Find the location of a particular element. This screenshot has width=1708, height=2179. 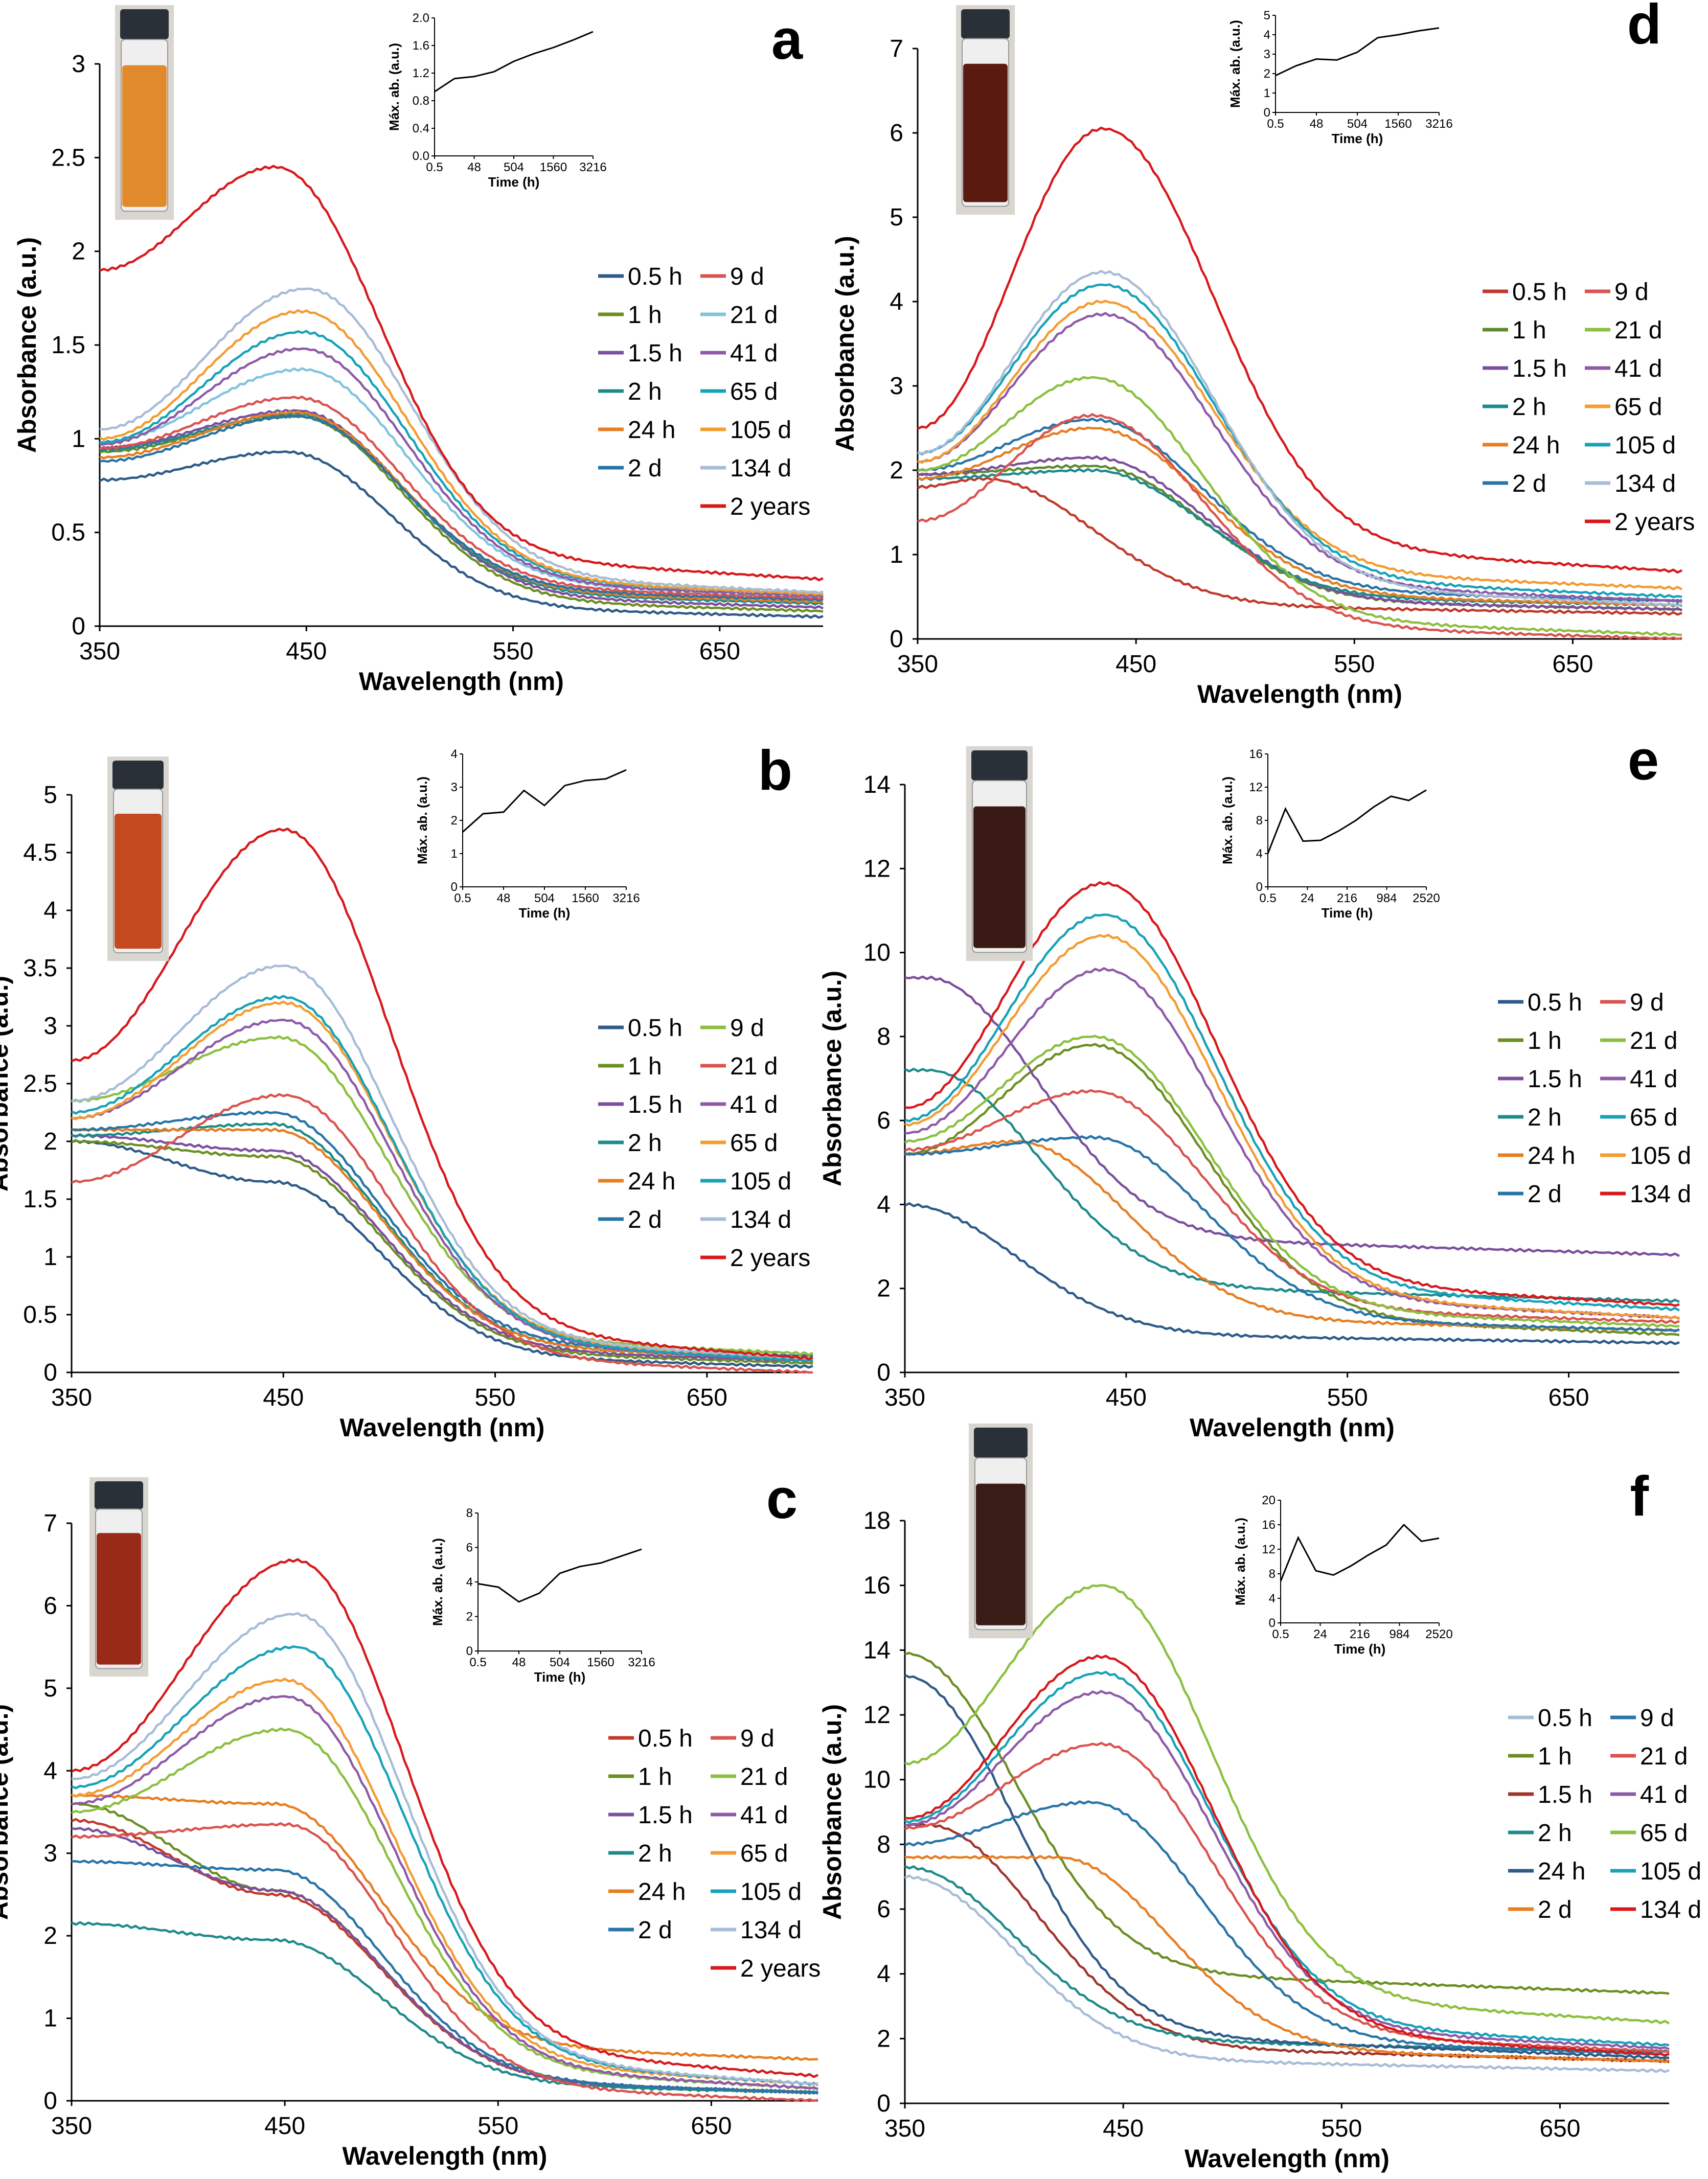

series-line-9-d is located at coordinates (1287, 1928).